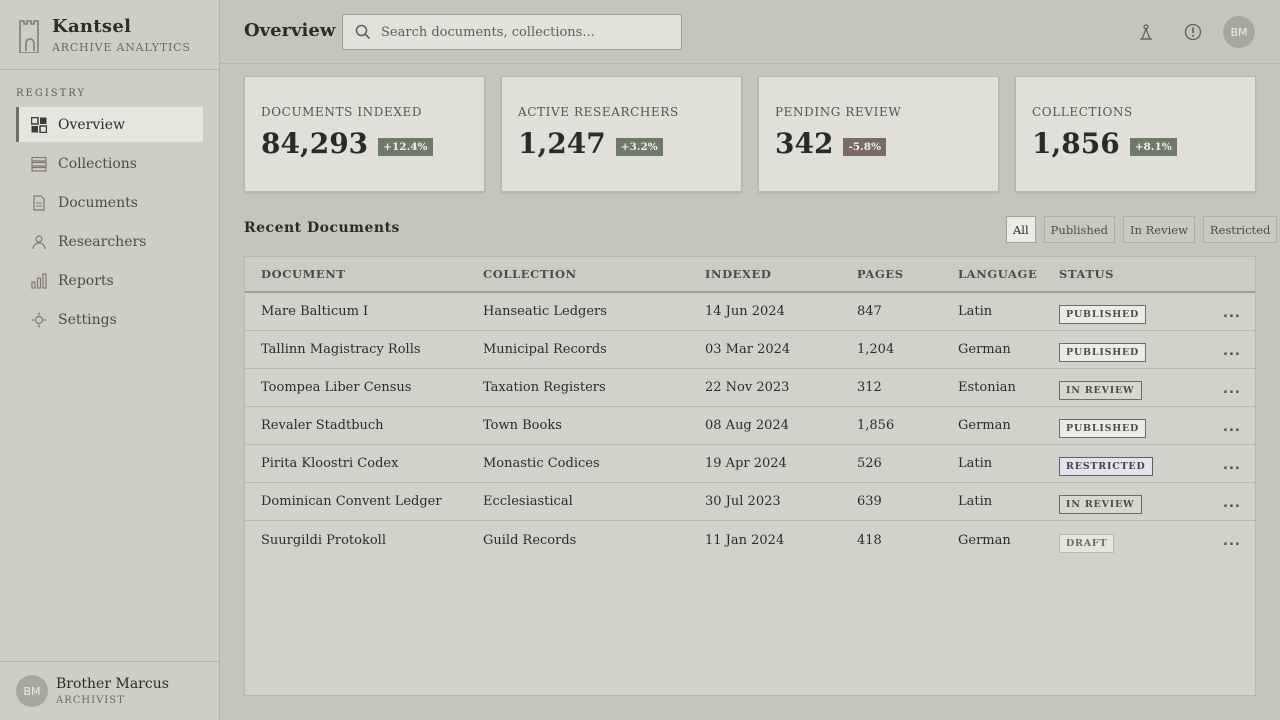 The image size is (1280, 720). What do you see at coordinates (303, 274) in the screenshot?
I see `column-header: DOCUMENT` at bounding box center [303, 274].